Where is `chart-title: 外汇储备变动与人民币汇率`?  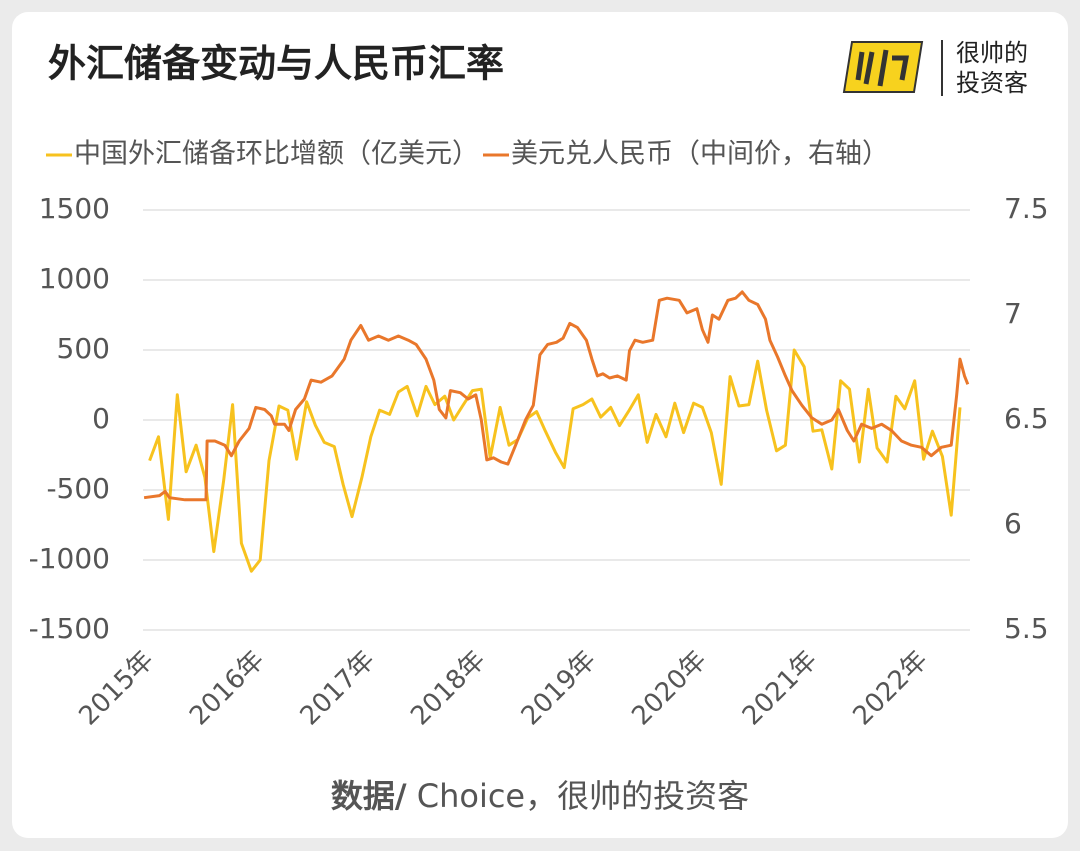
chart-title: 外汇储备变动与人民币汇率 is located at coordinates (276, 64).